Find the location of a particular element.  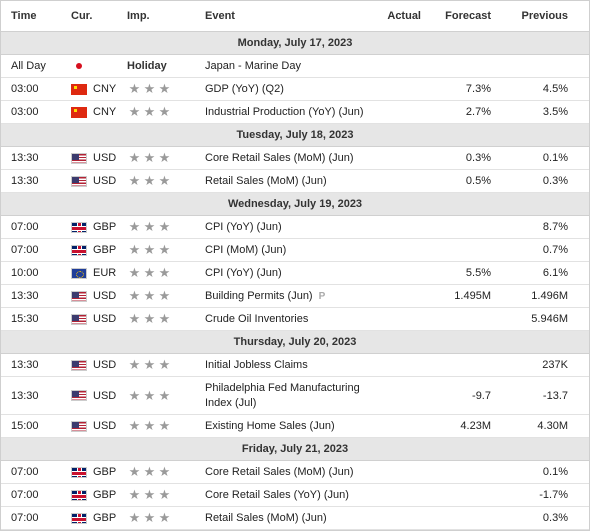

header-previous: Previous is located at coordinates (544, 16).